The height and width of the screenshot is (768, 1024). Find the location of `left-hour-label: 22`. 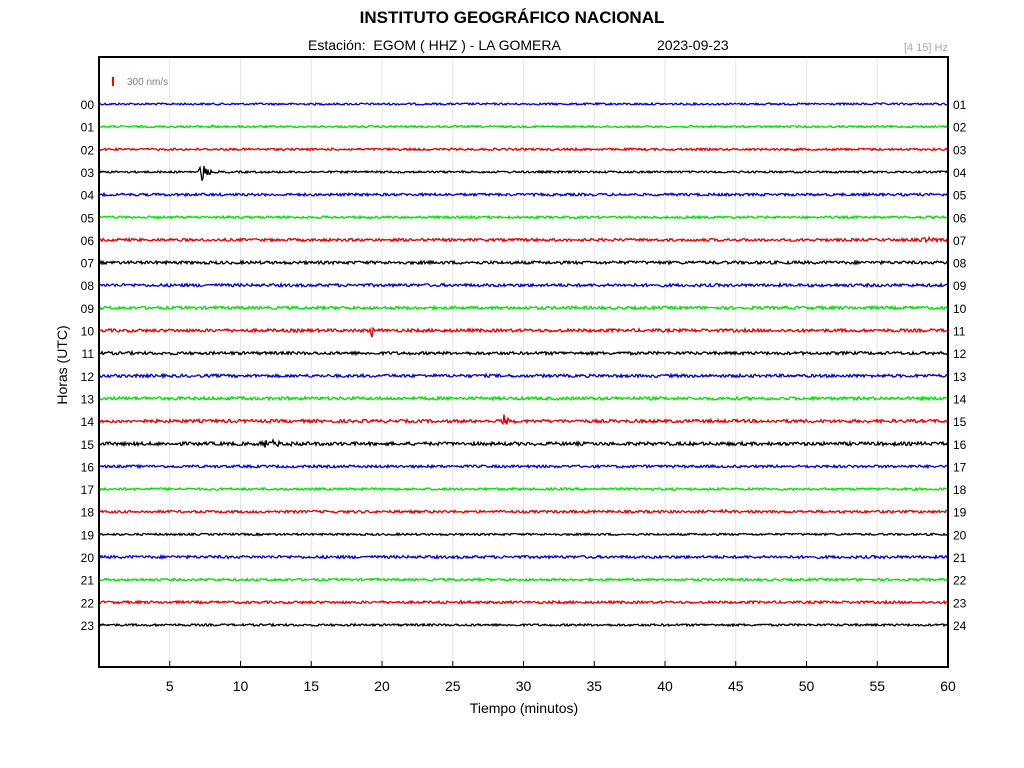

left-hour-label: 22 is located at coordinates (88, 603).